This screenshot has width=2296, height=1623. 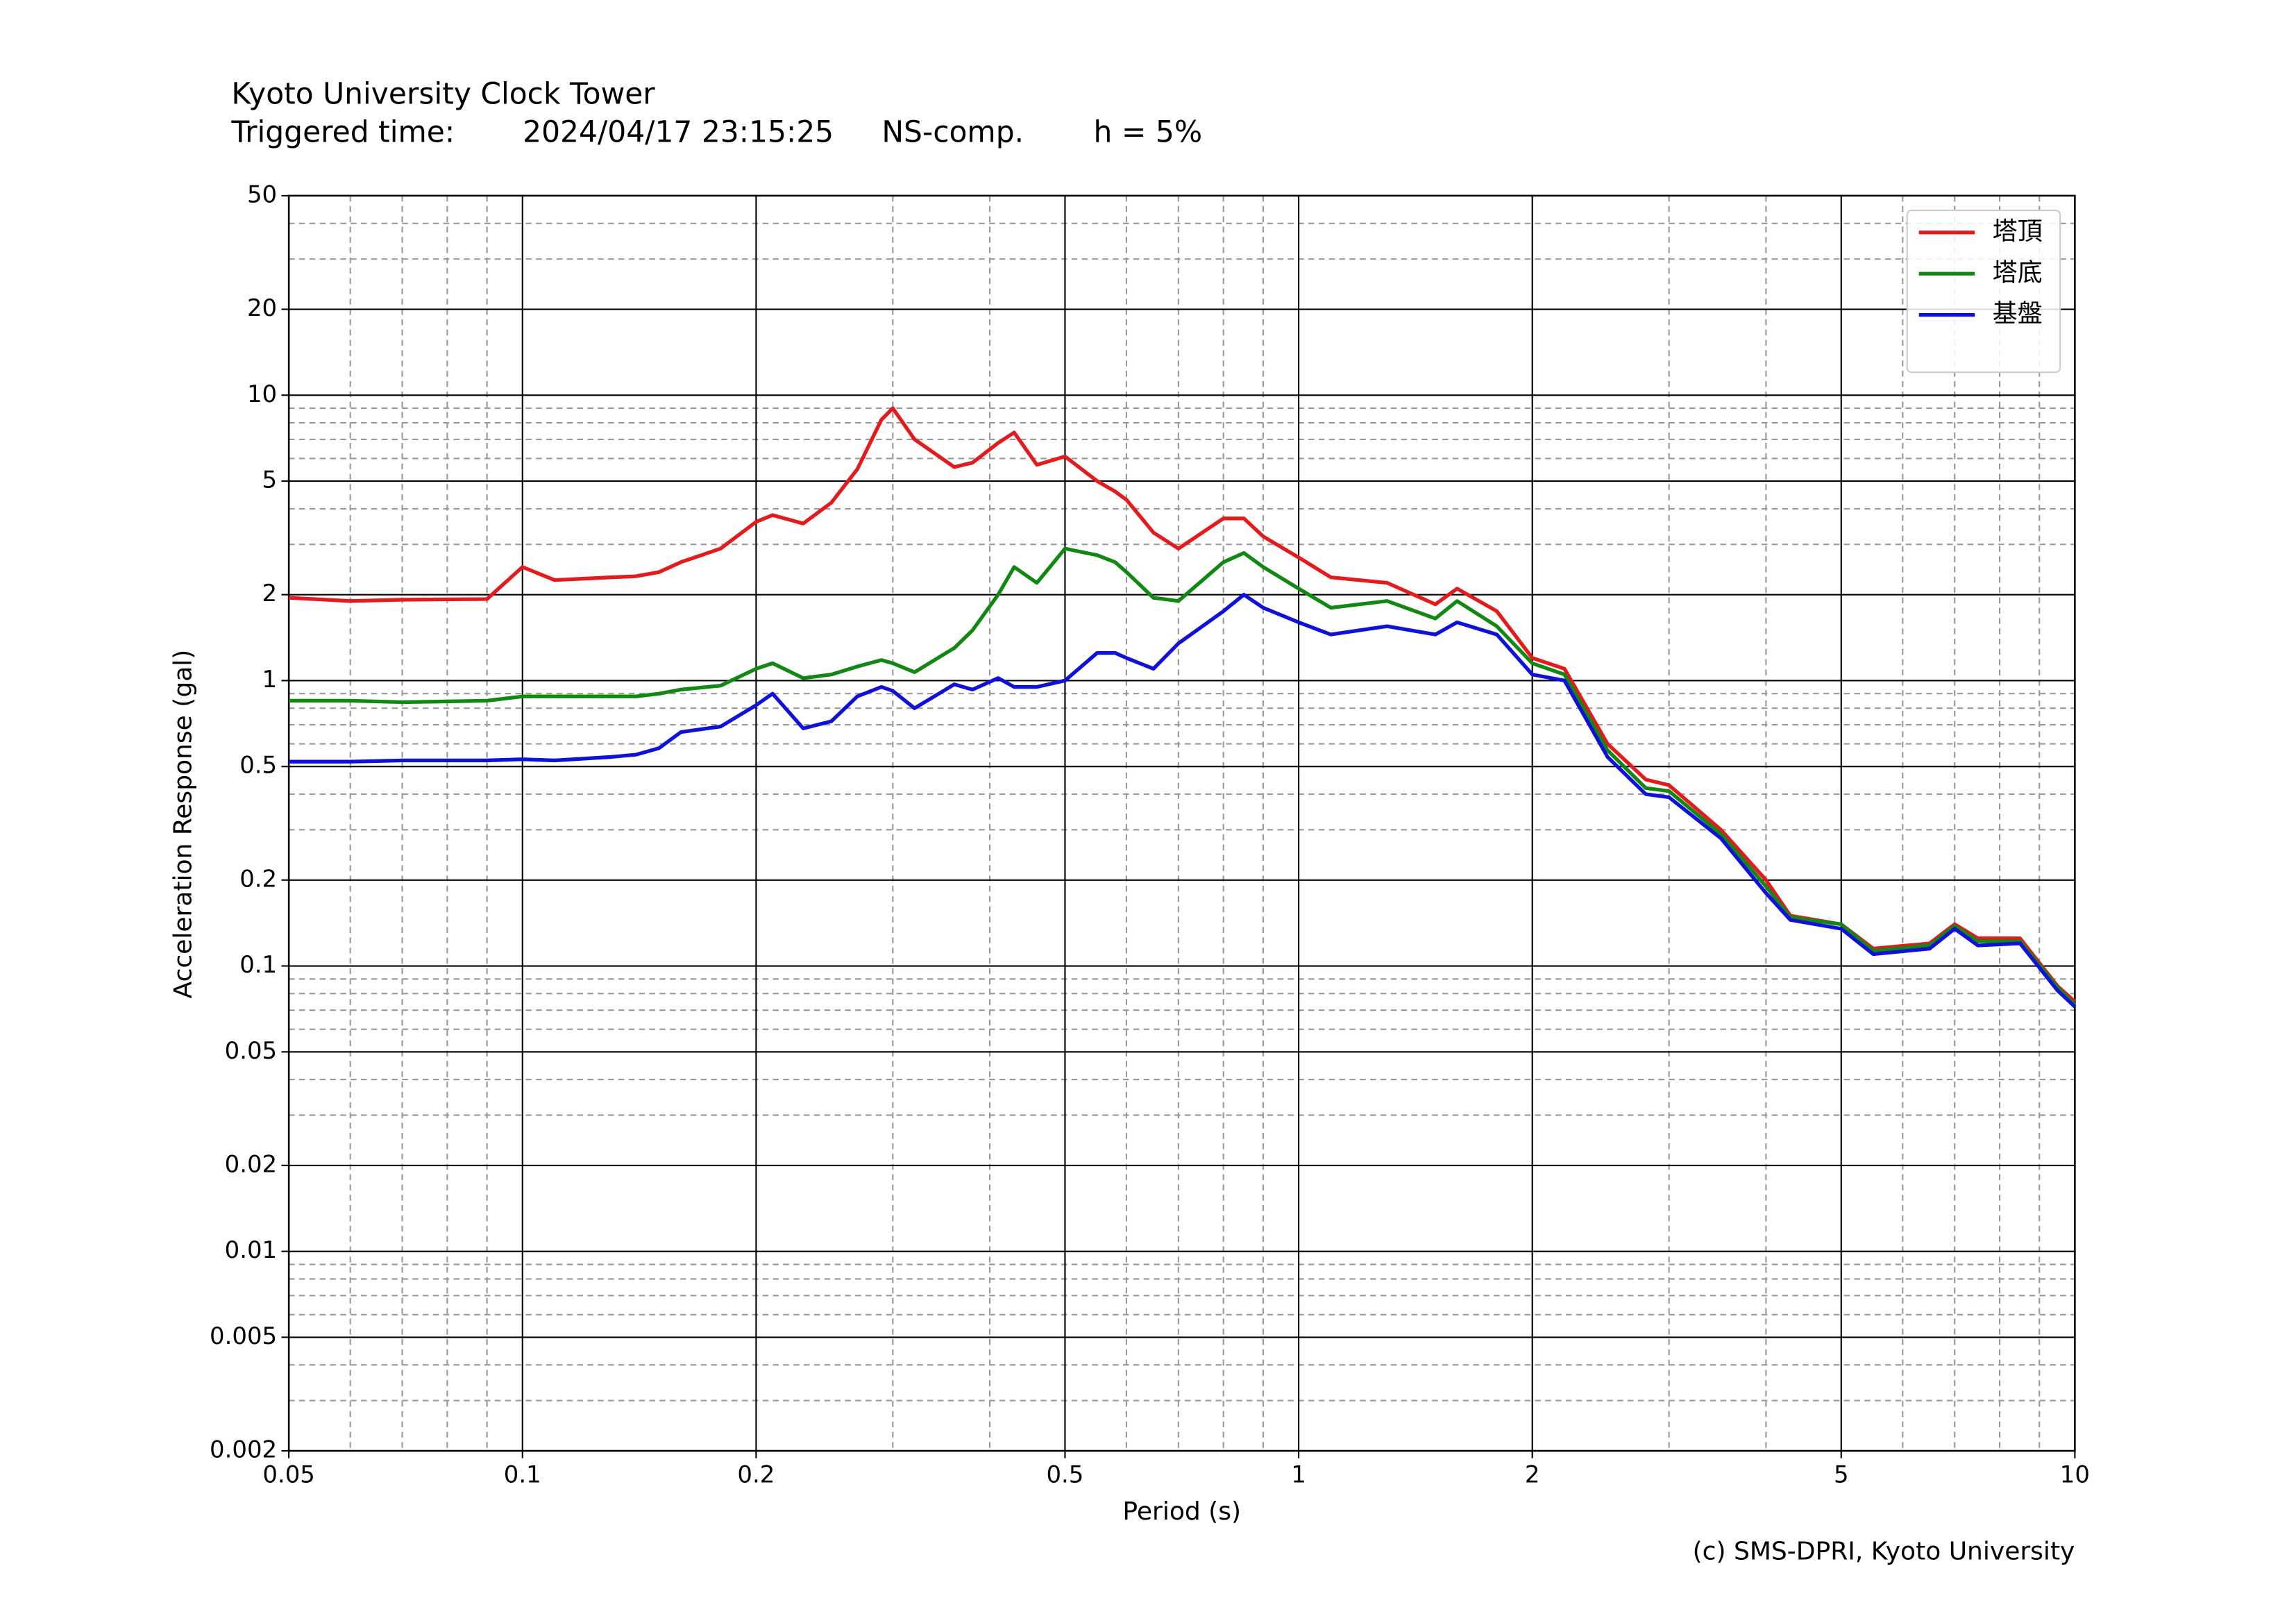 I want to click on x-tick-label: 10, so click(x=2075, y=1474).